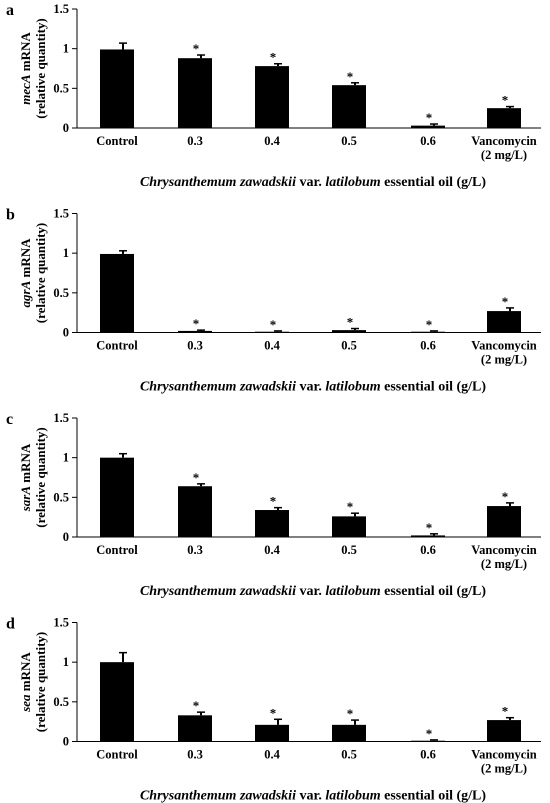  I want to click on y-axis-label: mecA mRNA, so click(25, 68).